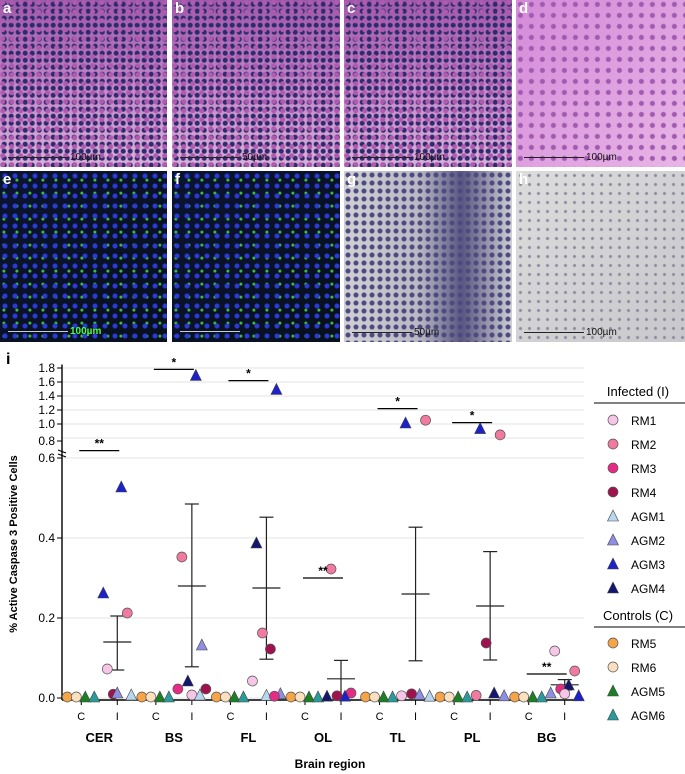 Image resolution: width=685 pixels, height=774 pixels. What do you see at coordinates (174, 737) in the screenshot?
I see `category-label: BS` at bounding box center [174, 737].